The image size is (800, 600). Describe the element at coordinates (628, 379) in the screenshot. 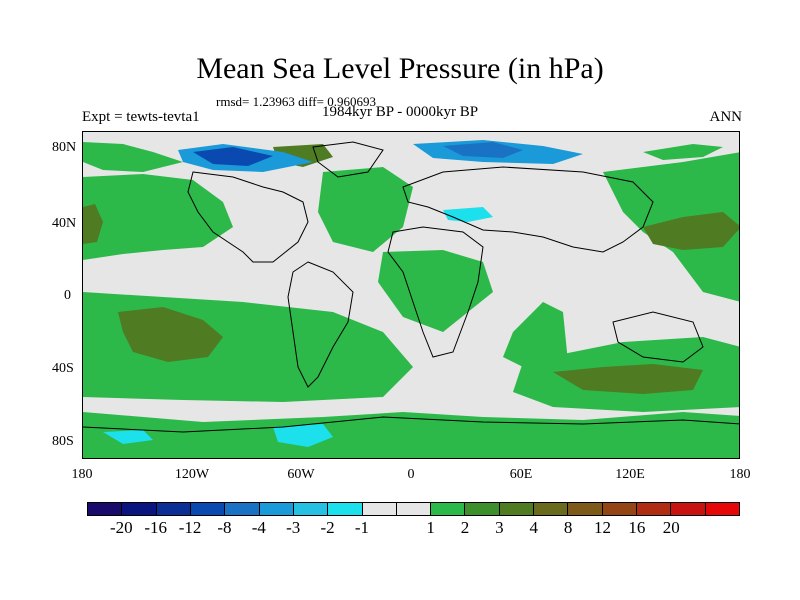

I see `olive-southern-indian` at that location.